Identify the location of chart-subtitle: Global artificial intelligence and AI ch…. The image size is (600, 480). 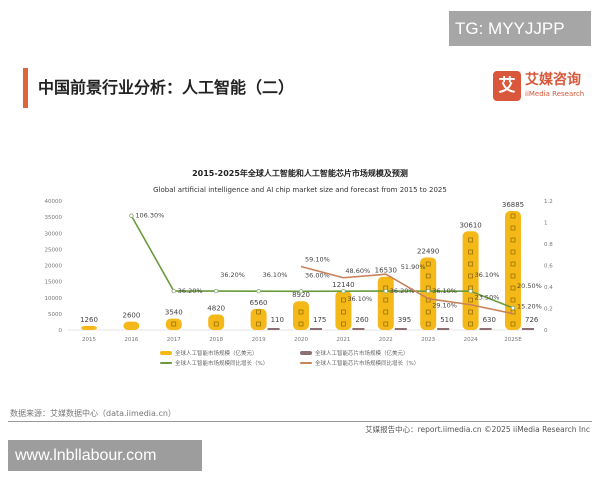
(300, 190).